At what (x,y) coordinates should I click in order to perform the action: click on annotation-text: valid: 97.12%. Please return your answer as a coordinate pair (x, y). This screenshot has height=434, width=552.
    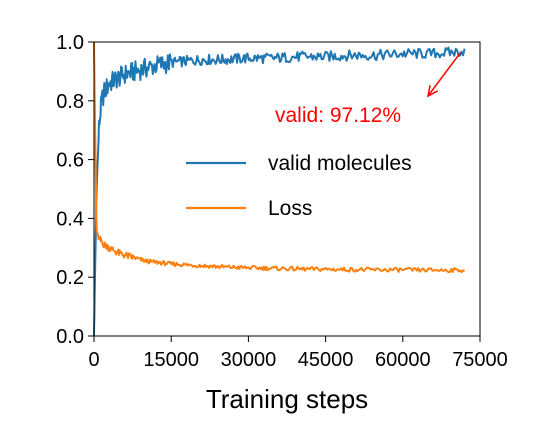
    Looking at the image, I should click on (338, 115).